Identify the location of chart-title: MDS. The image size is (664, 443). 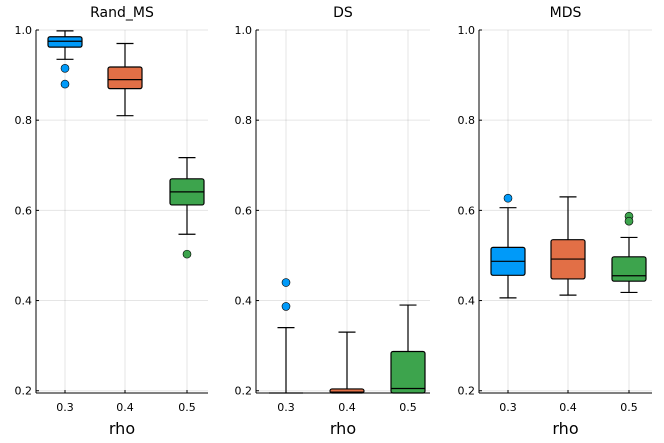
(566, 13).